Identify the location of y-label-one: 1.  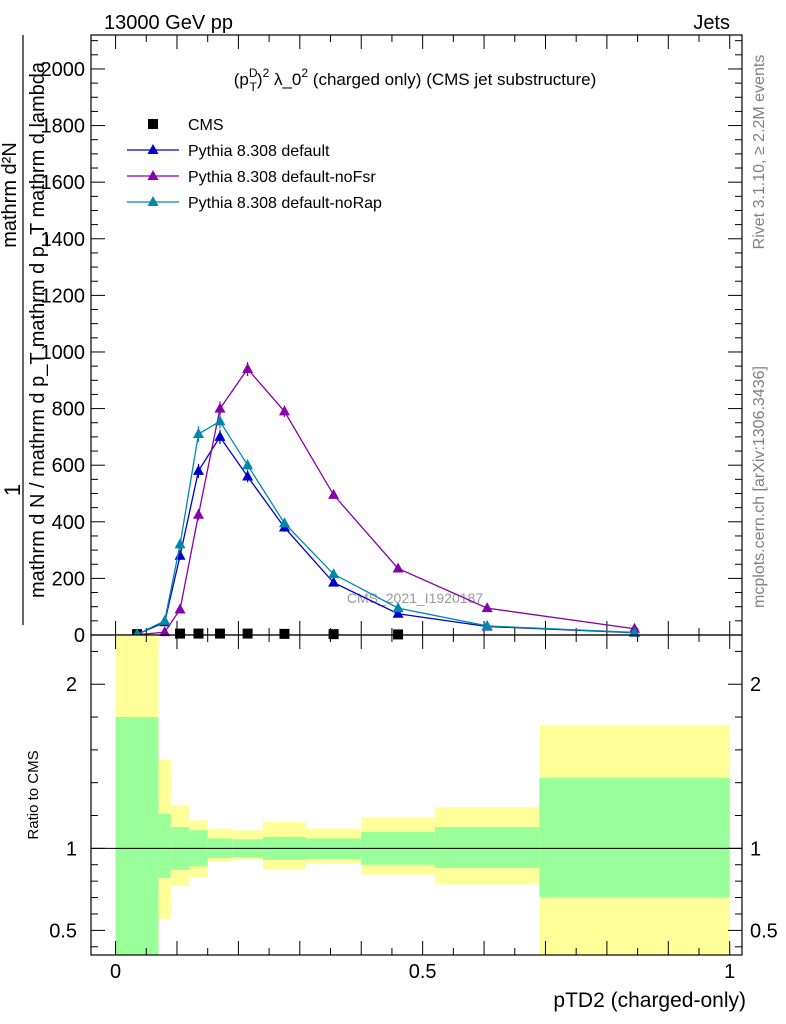
(12, 490).